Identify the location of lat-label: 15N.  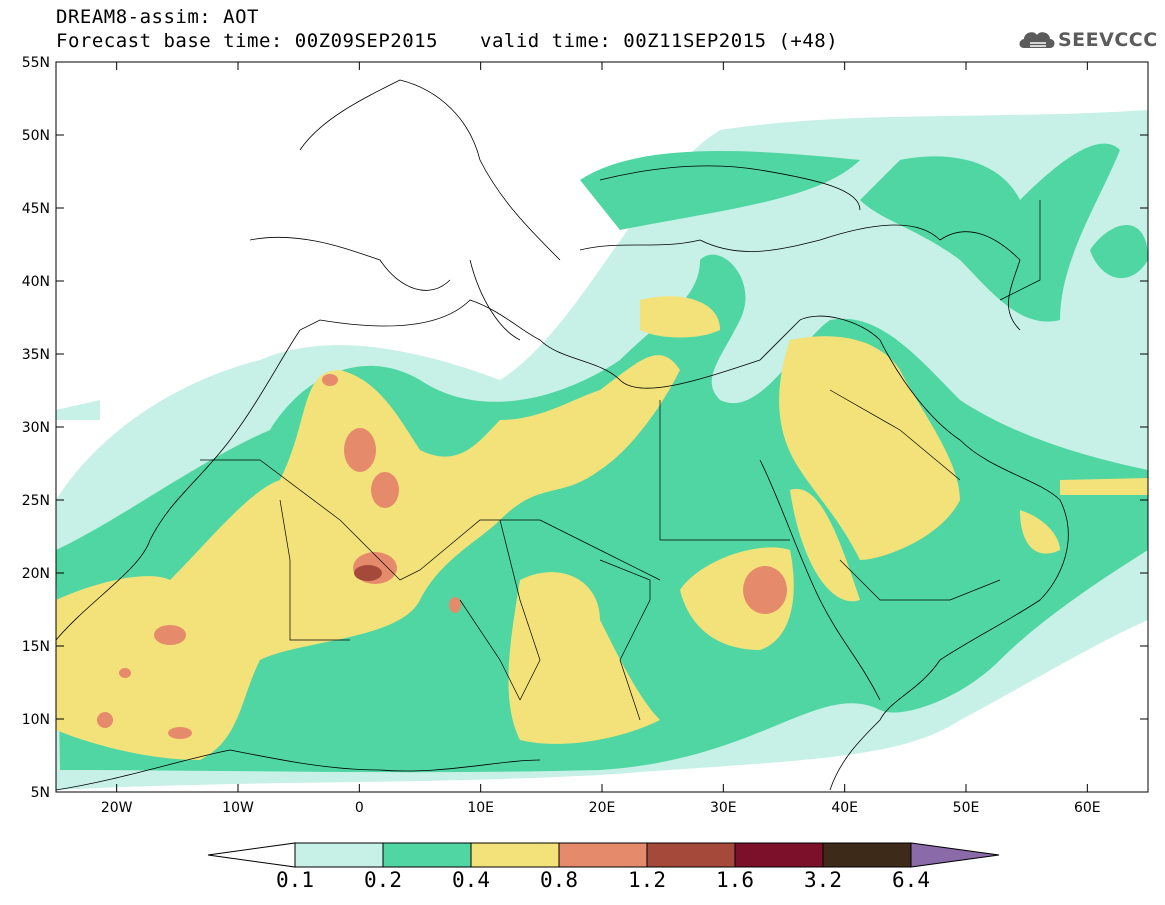
(36, 647).